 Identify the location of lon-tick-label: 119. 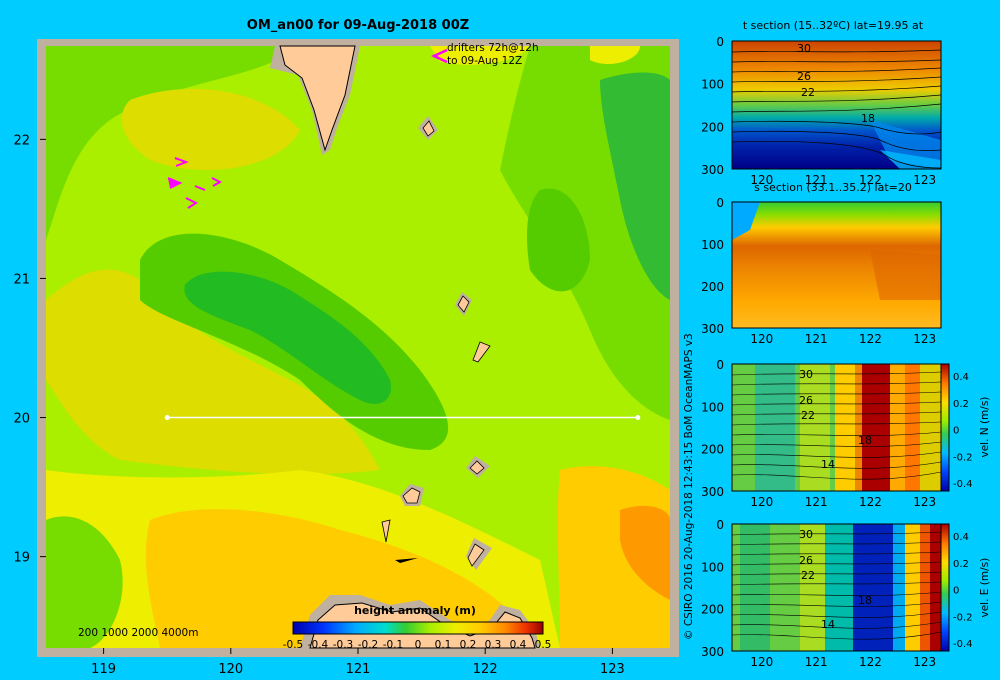
(103, 669).